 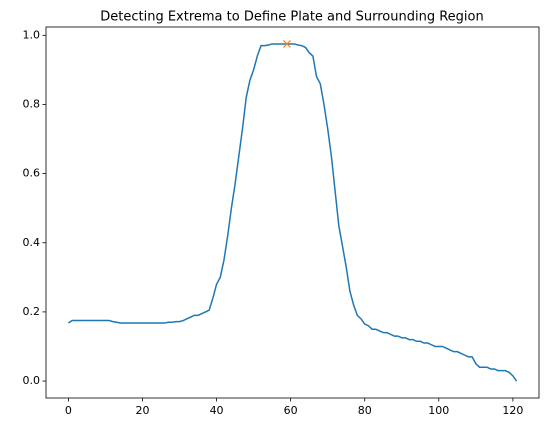 I want to click on y-tick-label: 0.2, so click(x=32, y=311).